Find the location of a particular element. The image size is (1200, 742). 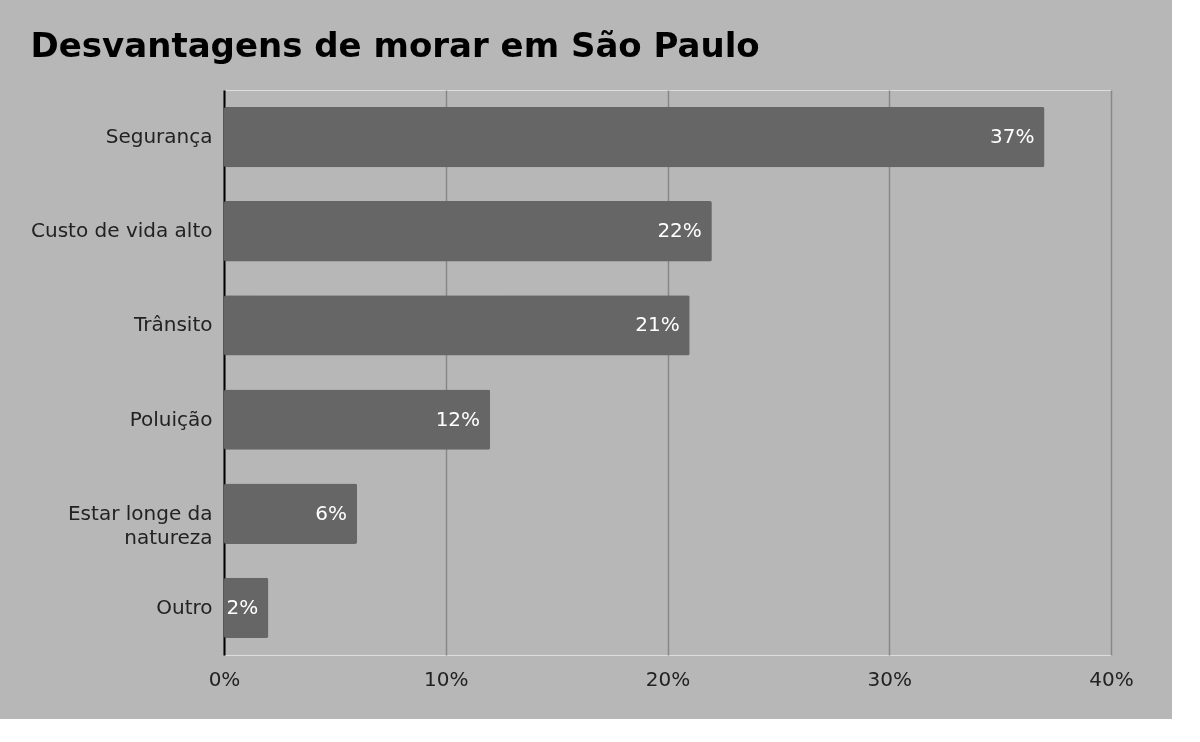

x-tick-label: 20% is located at coordinates (668, 678).